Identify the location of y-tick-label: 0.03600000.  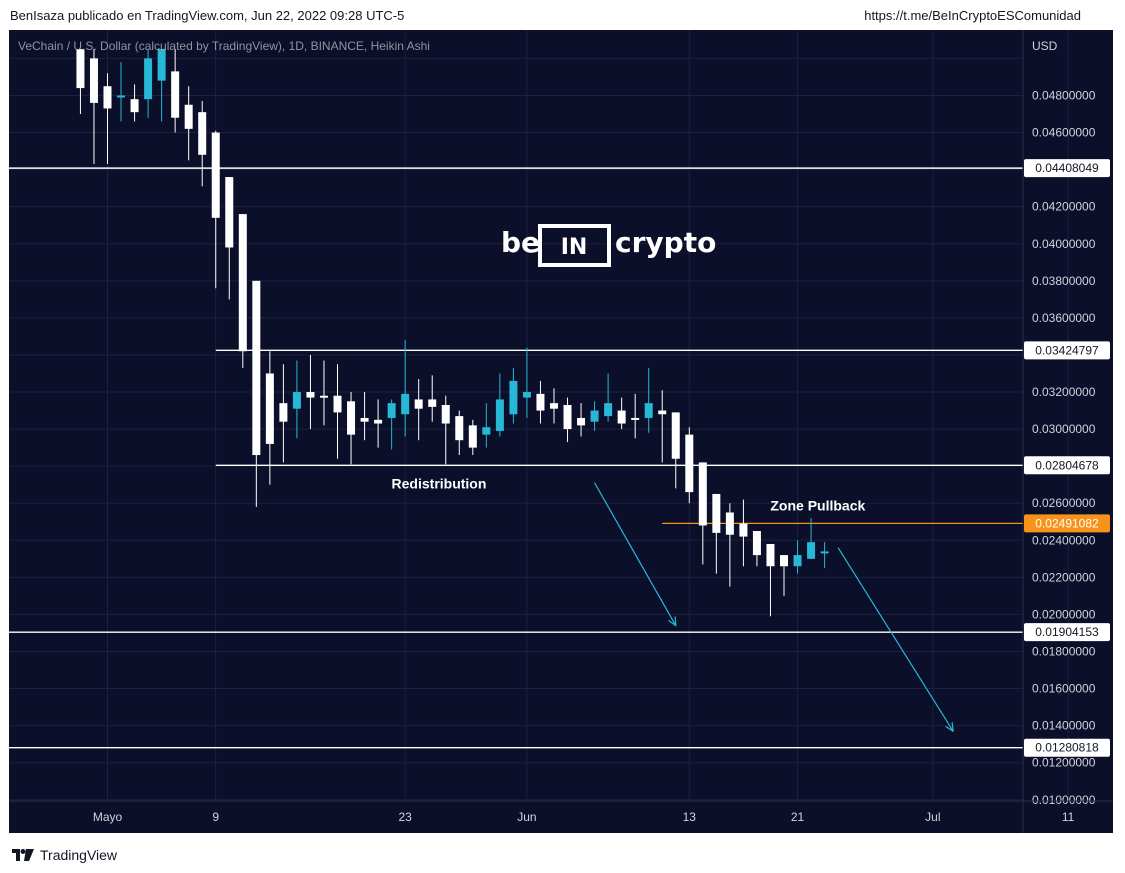
(1064, 318).